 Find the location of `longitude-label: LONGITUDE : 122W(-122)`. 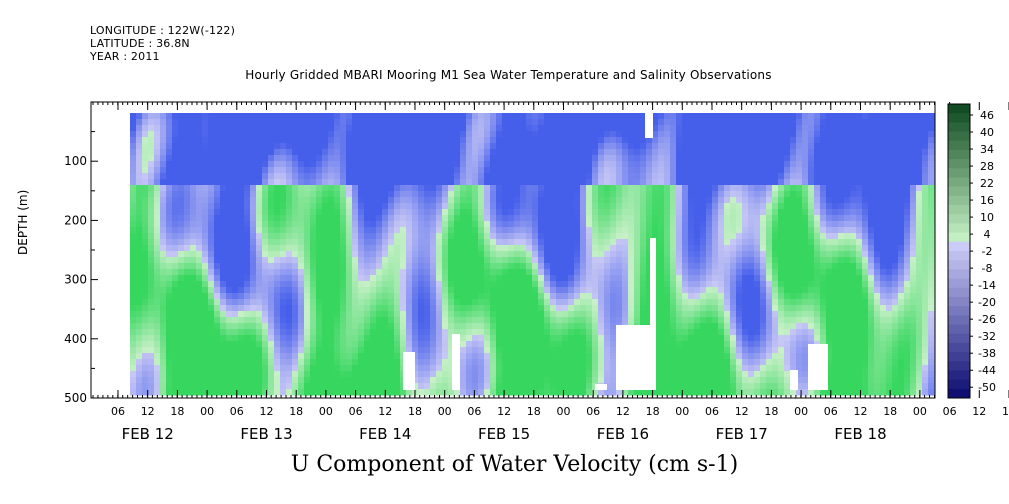

longitude-label: LONGITUDE : 122W(-122) is located at coordinates (163, 30).